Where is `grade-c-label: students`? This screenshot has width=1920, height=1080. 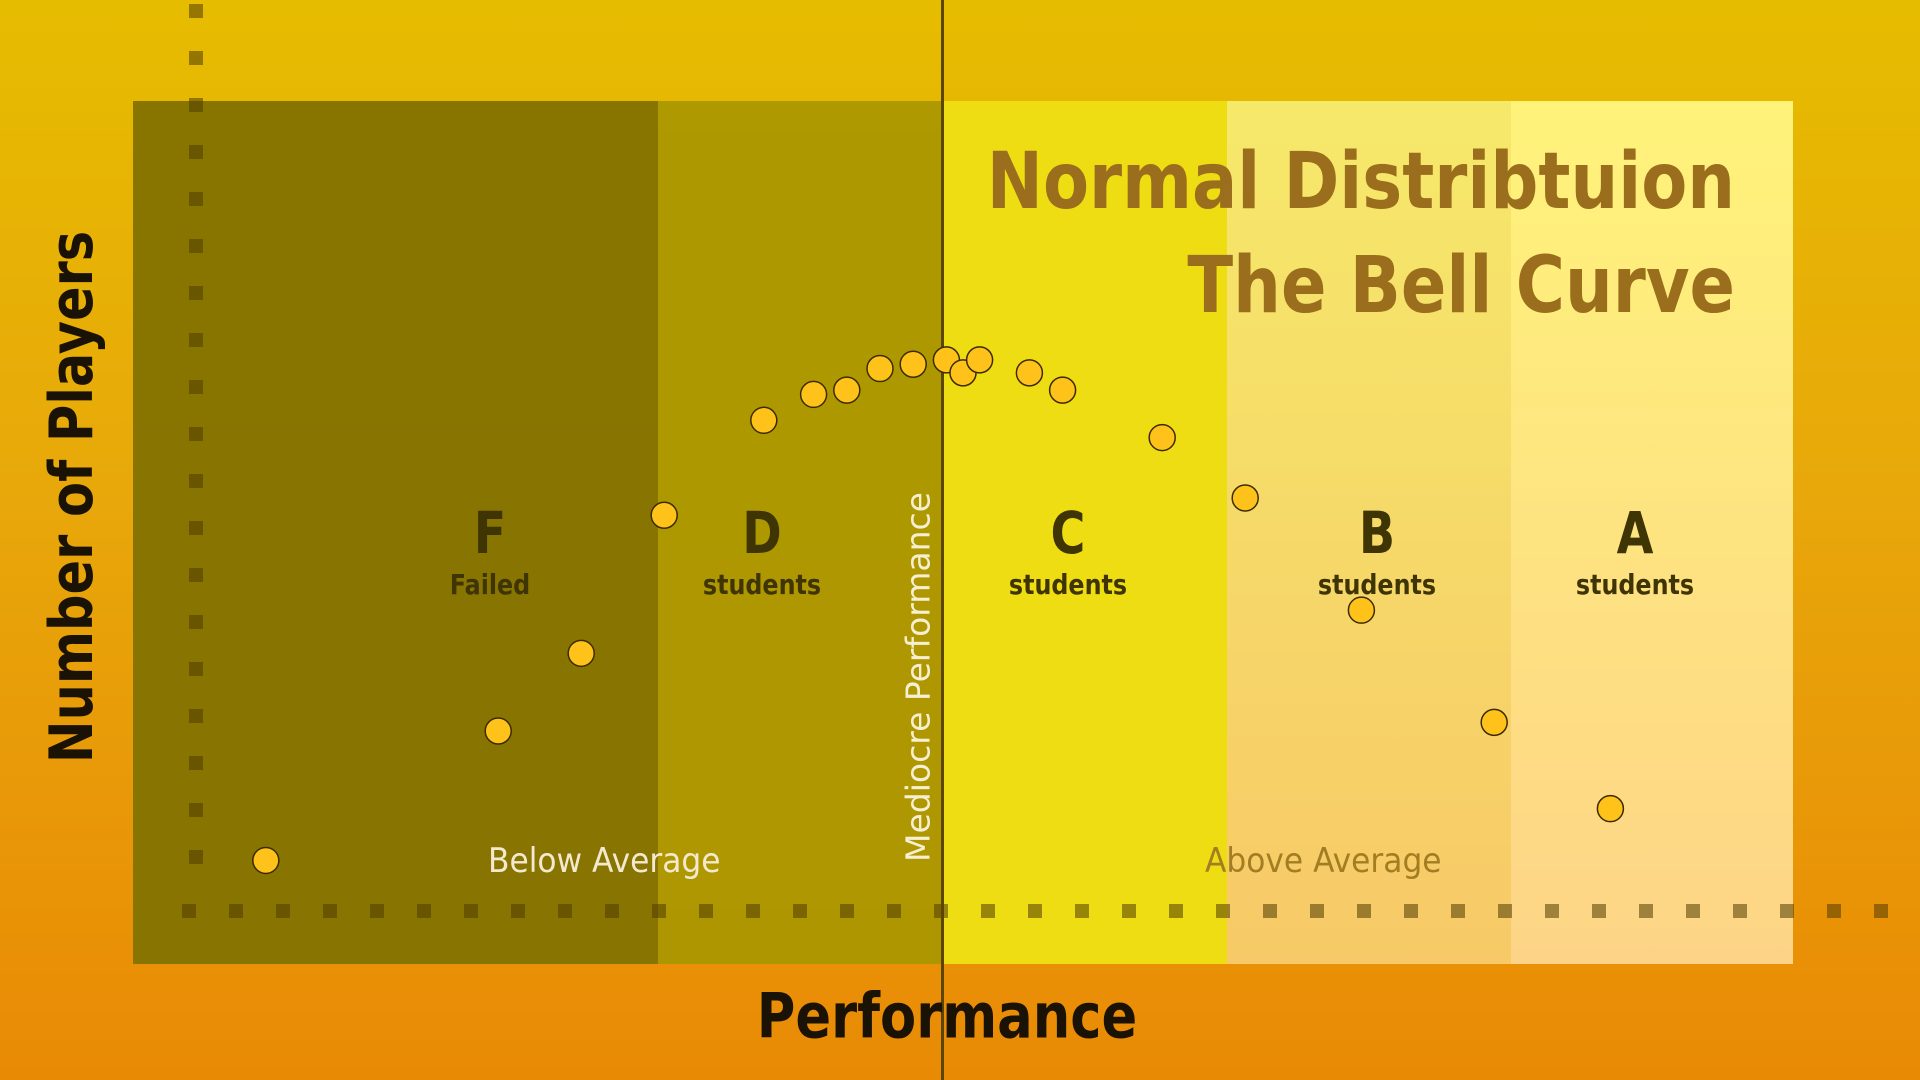
grade-c-label: students is located at coordinates (1068, 584).